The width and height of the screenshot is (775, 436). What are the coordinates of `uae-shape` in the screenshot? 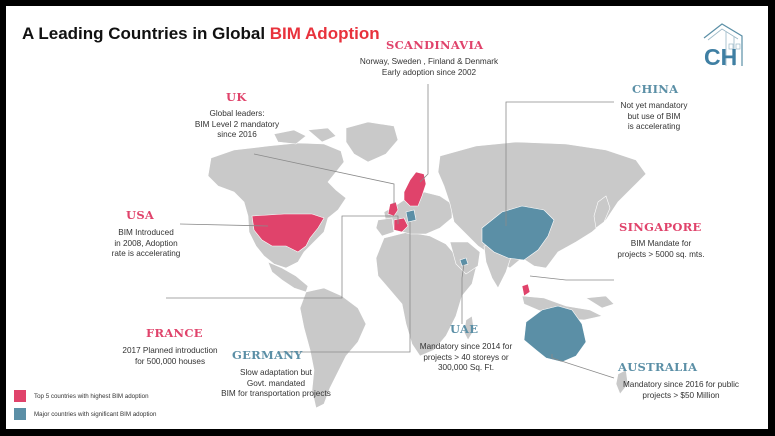 It's located at (464, 262).